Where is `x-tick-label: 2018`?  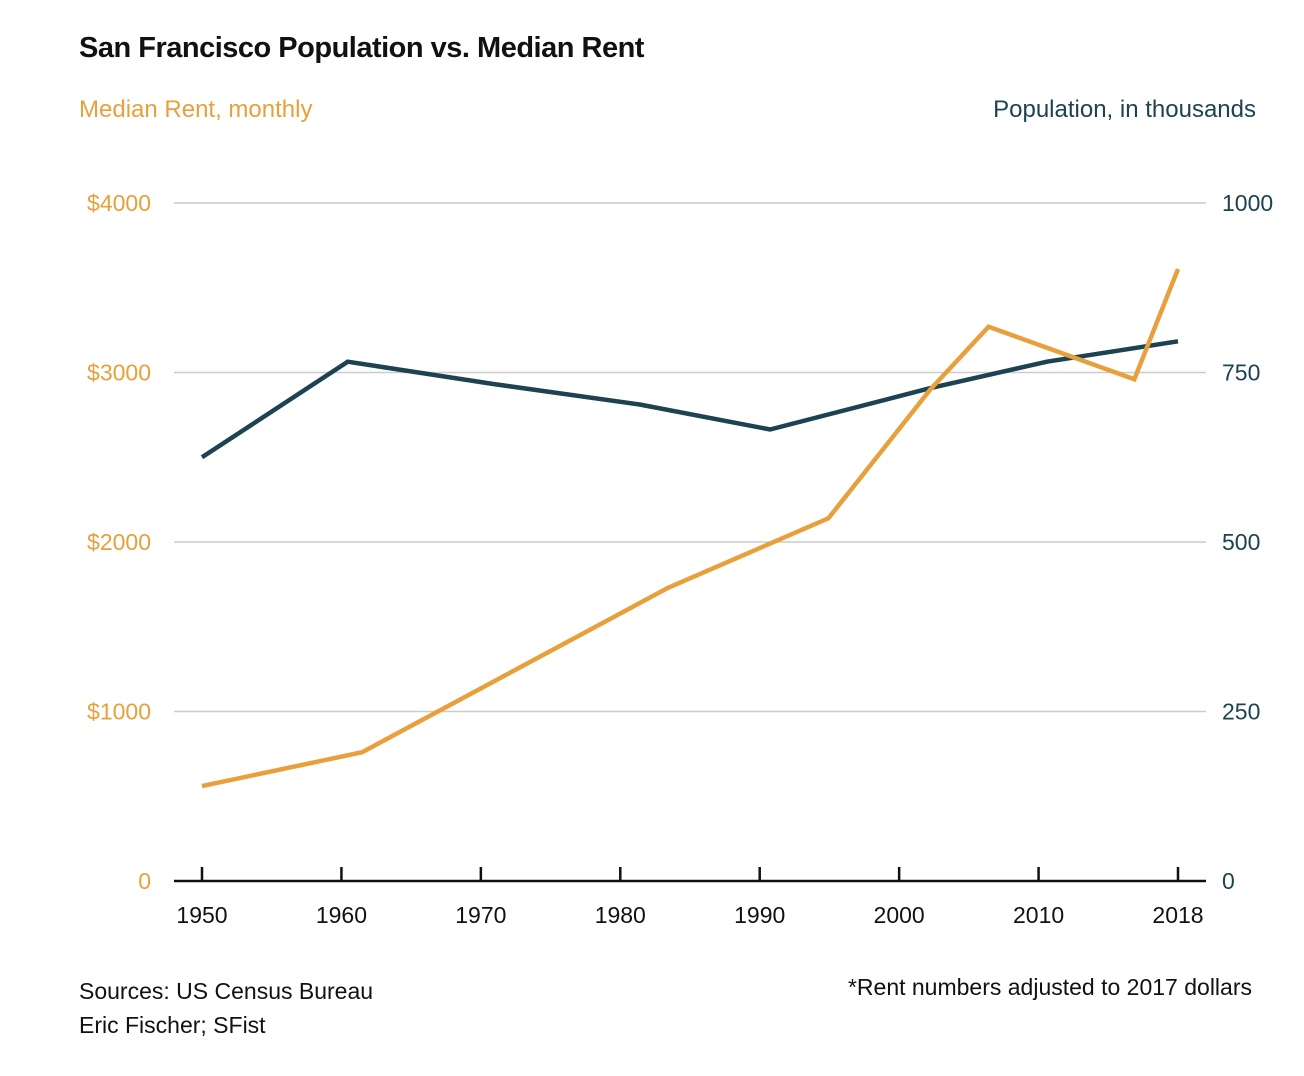
x-tick-label: 2018 is located at coordinates (1177, 915).